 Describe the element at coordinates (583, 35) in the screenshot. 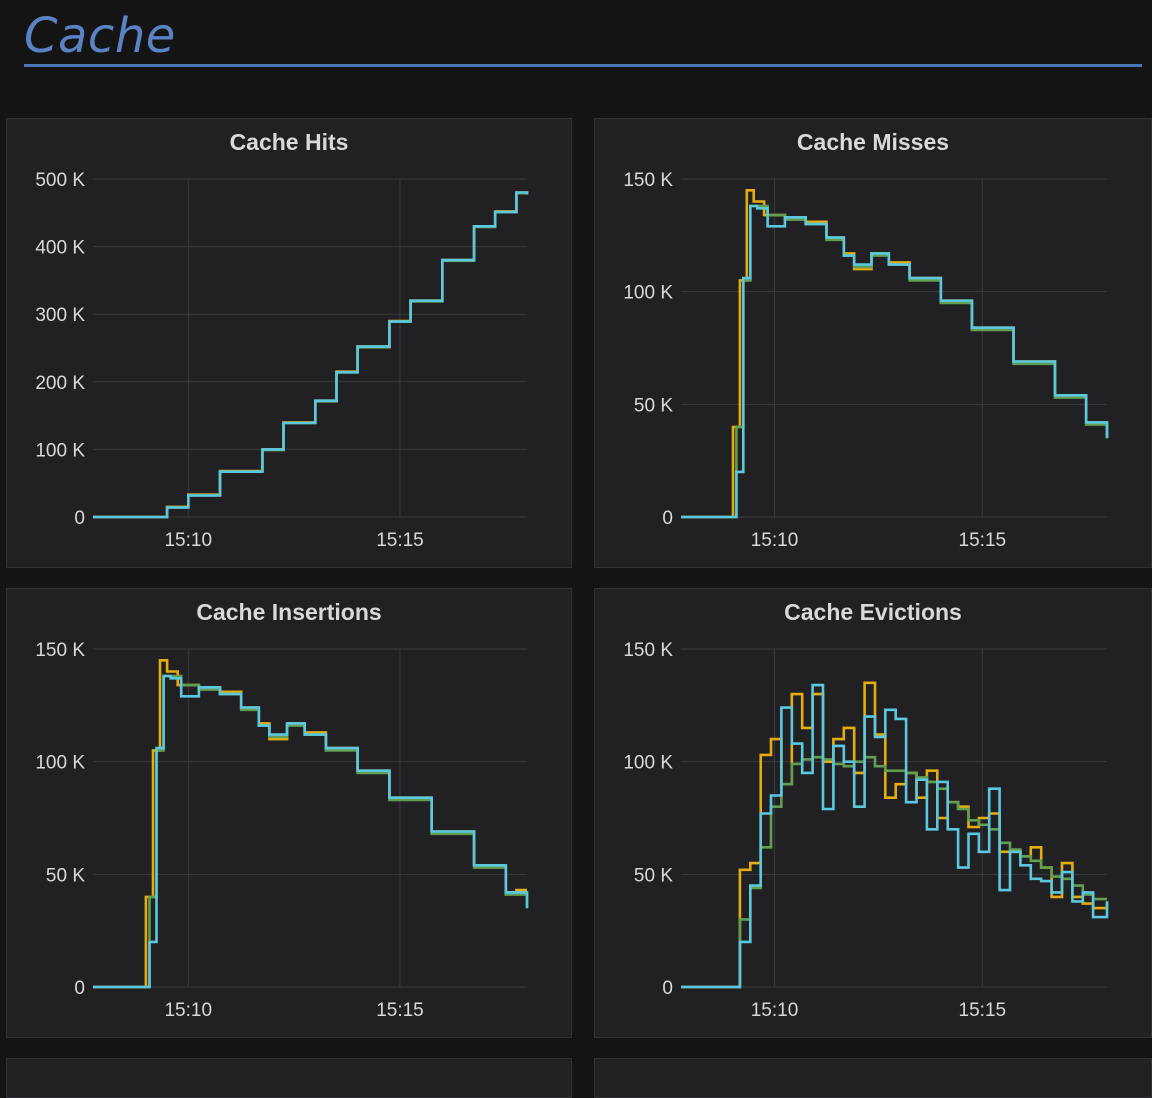

I see `section-header: Cache` at that location.